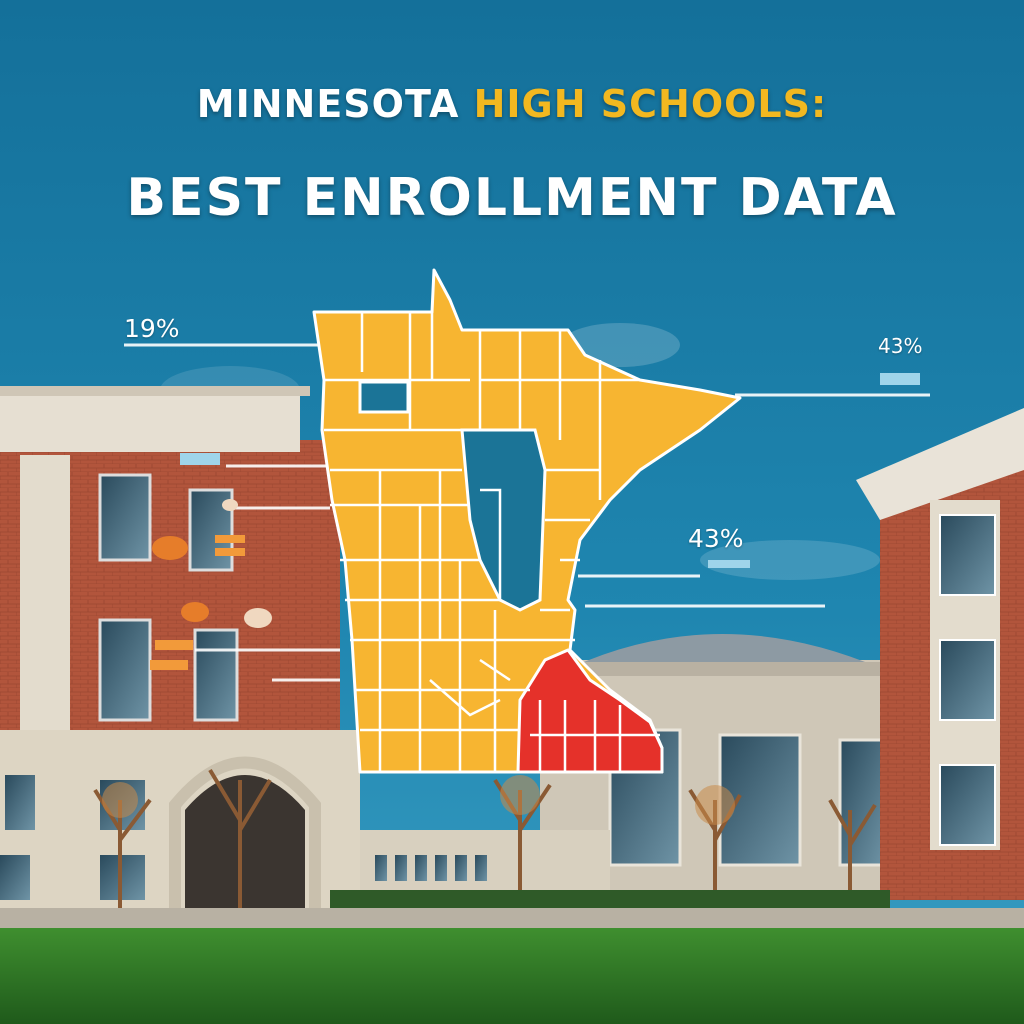 The image size is (1024, 1024). What do you see at coordinates (900, 346) in the screenshot?
I see `callout-percent-right-top: 43%` at bounding box center [900, 346].